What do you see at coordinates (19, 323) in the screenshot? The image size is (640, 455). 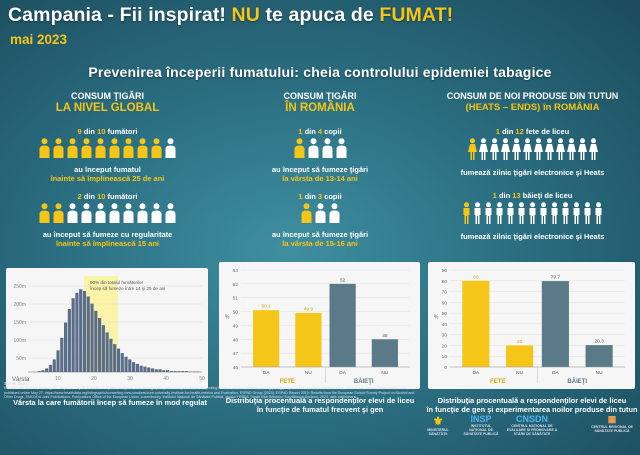 I see `y-tick-label: 150m` at bounding box center [19, 323].